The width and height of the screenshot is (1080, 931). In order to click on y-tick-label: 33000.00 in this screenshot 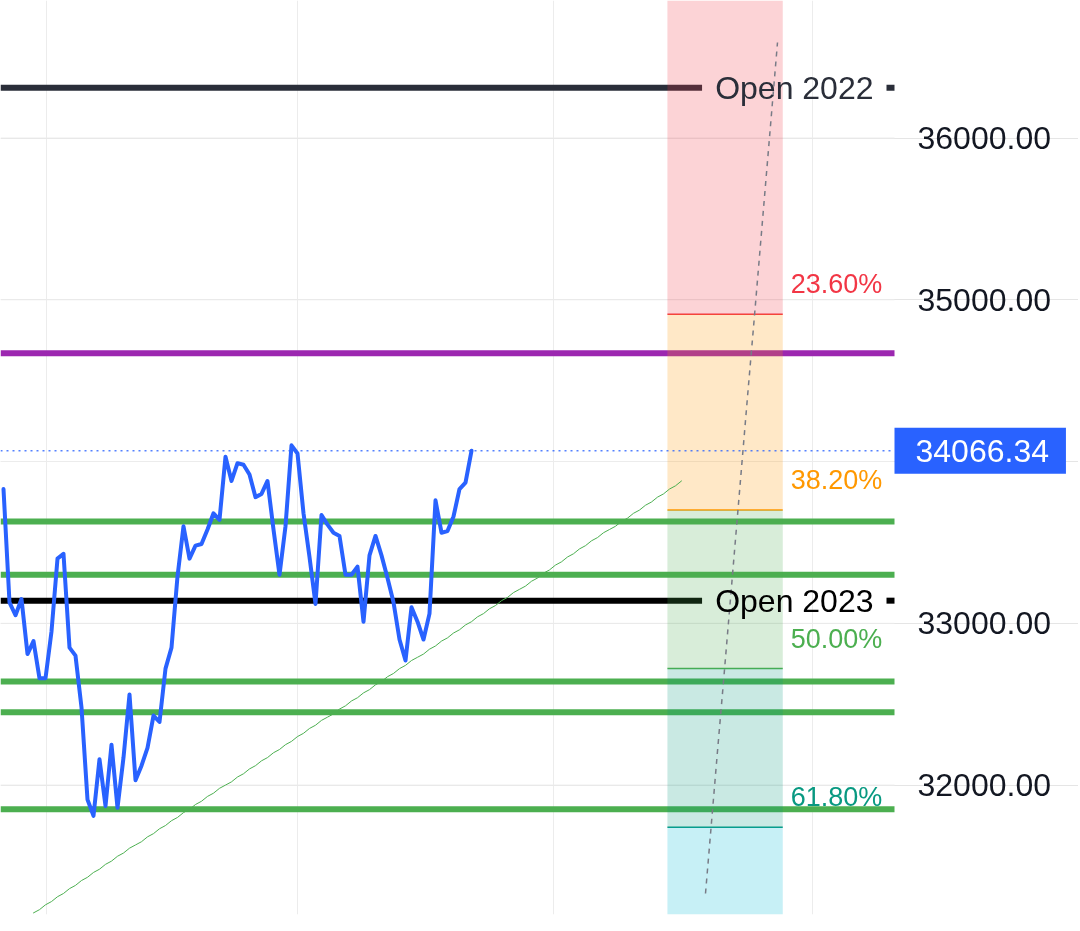, I will do `click(984, 623)`.